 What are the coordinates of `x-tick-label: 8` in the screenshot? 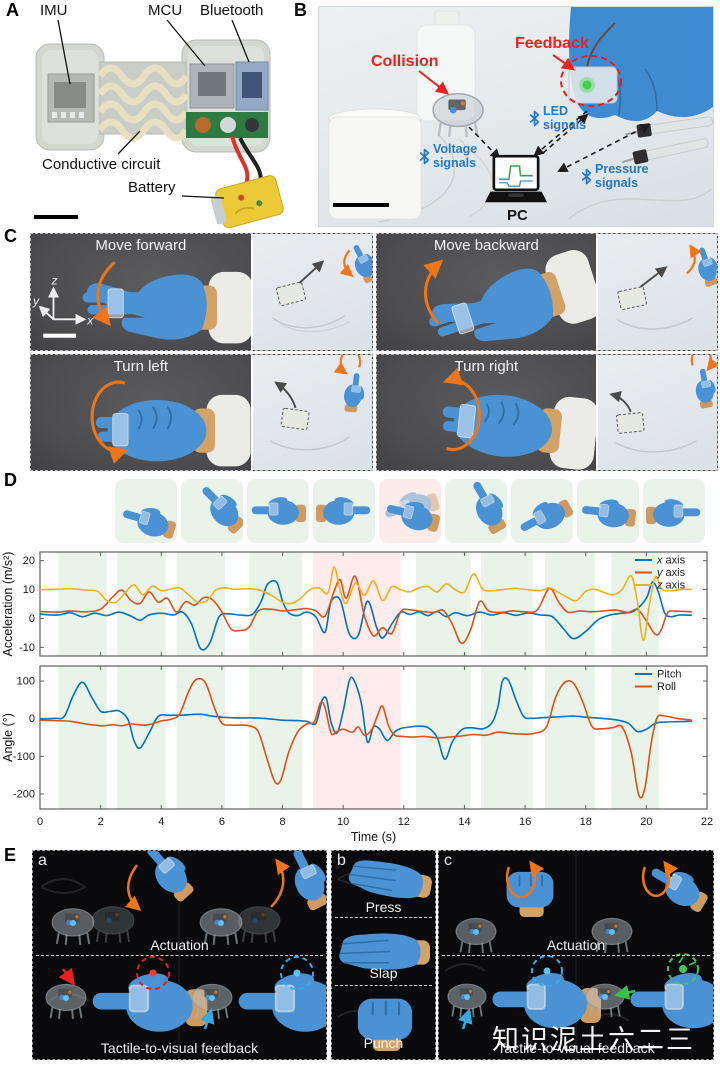 It's located at (282, 822).